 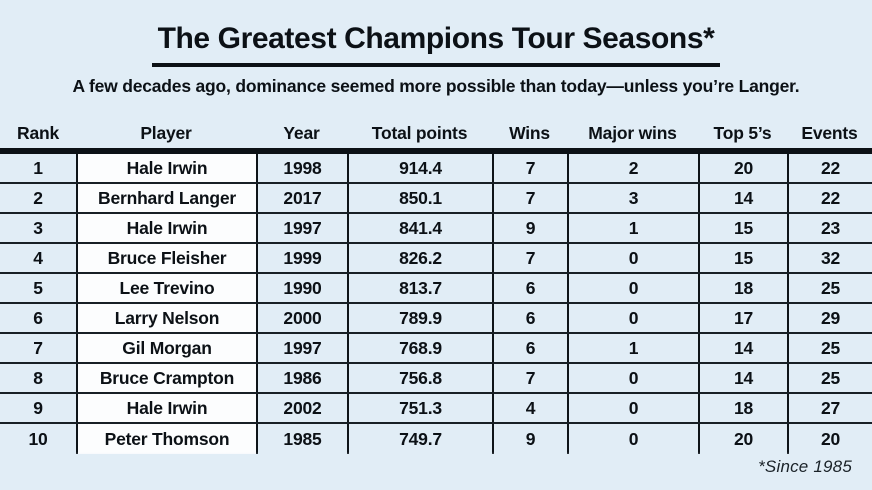 What do you see at coordinates (742, 133) in the screenshot?
I see `column-header-top-5-s: Top 5’s` at bounding box center [742, 133].